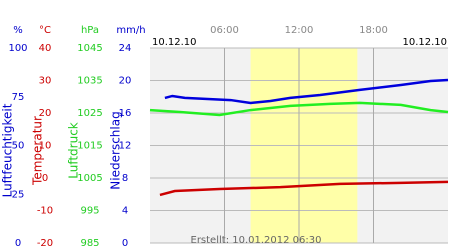 This screenshot has height=250, width=450. I want to click on y-tick-label: -10, so click(45, 211).